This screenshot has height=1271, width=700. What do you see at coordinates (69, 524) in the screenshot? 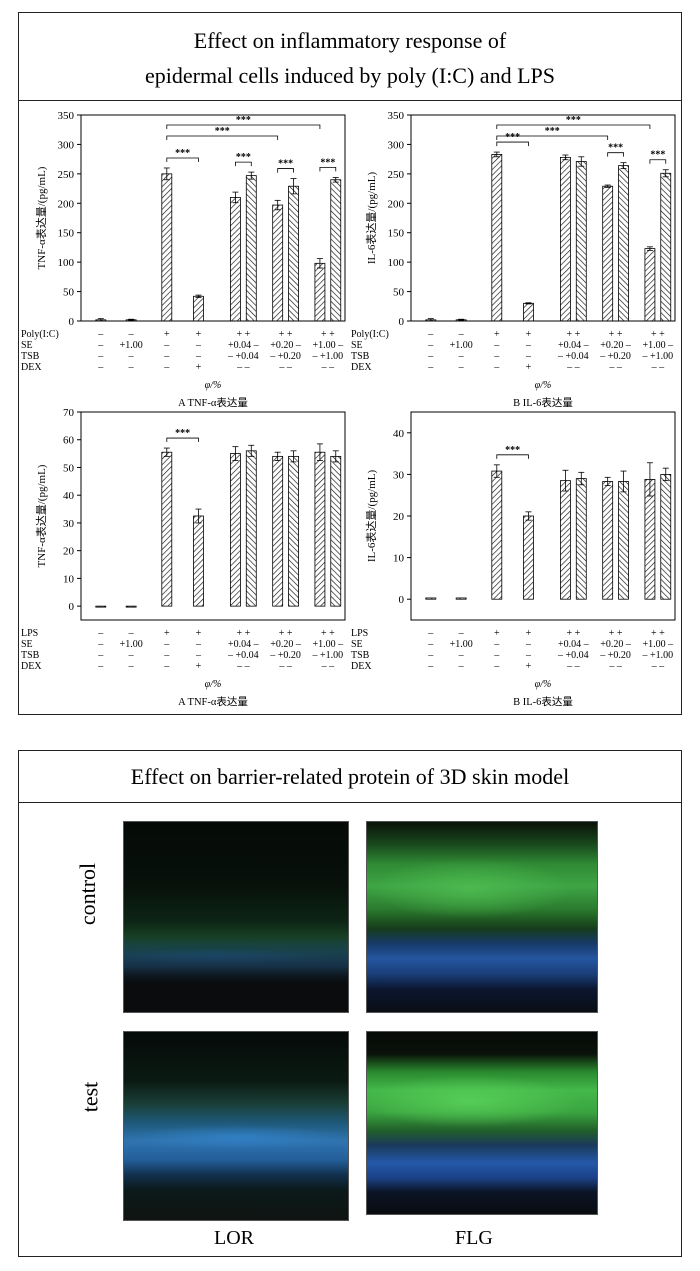
I see `y-tick-label: 30` at bounding box center [69, 524].